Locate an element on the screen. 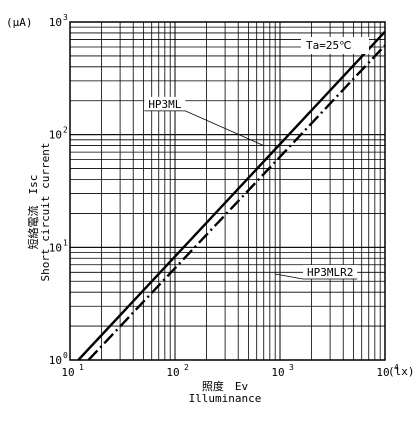  condition-label: Ta=25℃ is located at coordinates (329, 45).